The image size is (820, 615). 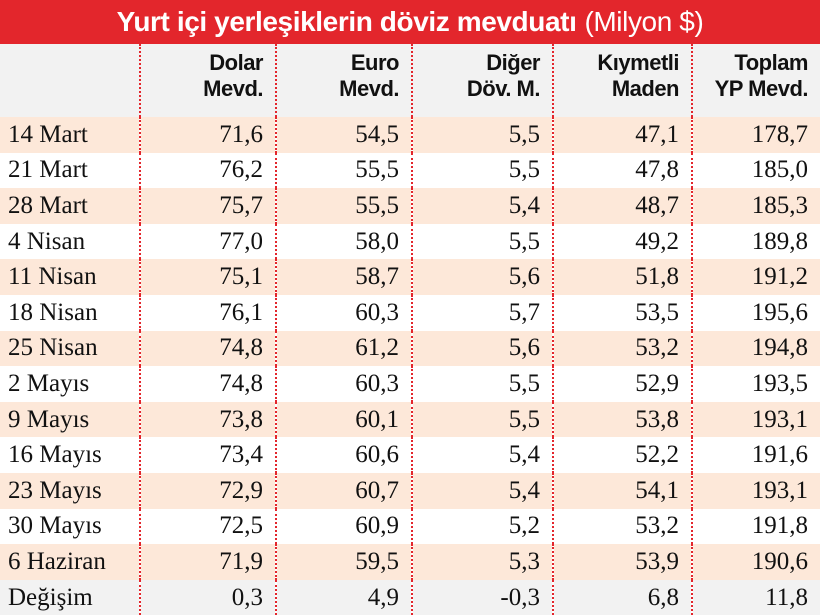 I want to click on table-row: 30 Mayıs 72,5 60,9 5,2 53,2 191,8, so click(x=410, y=526).